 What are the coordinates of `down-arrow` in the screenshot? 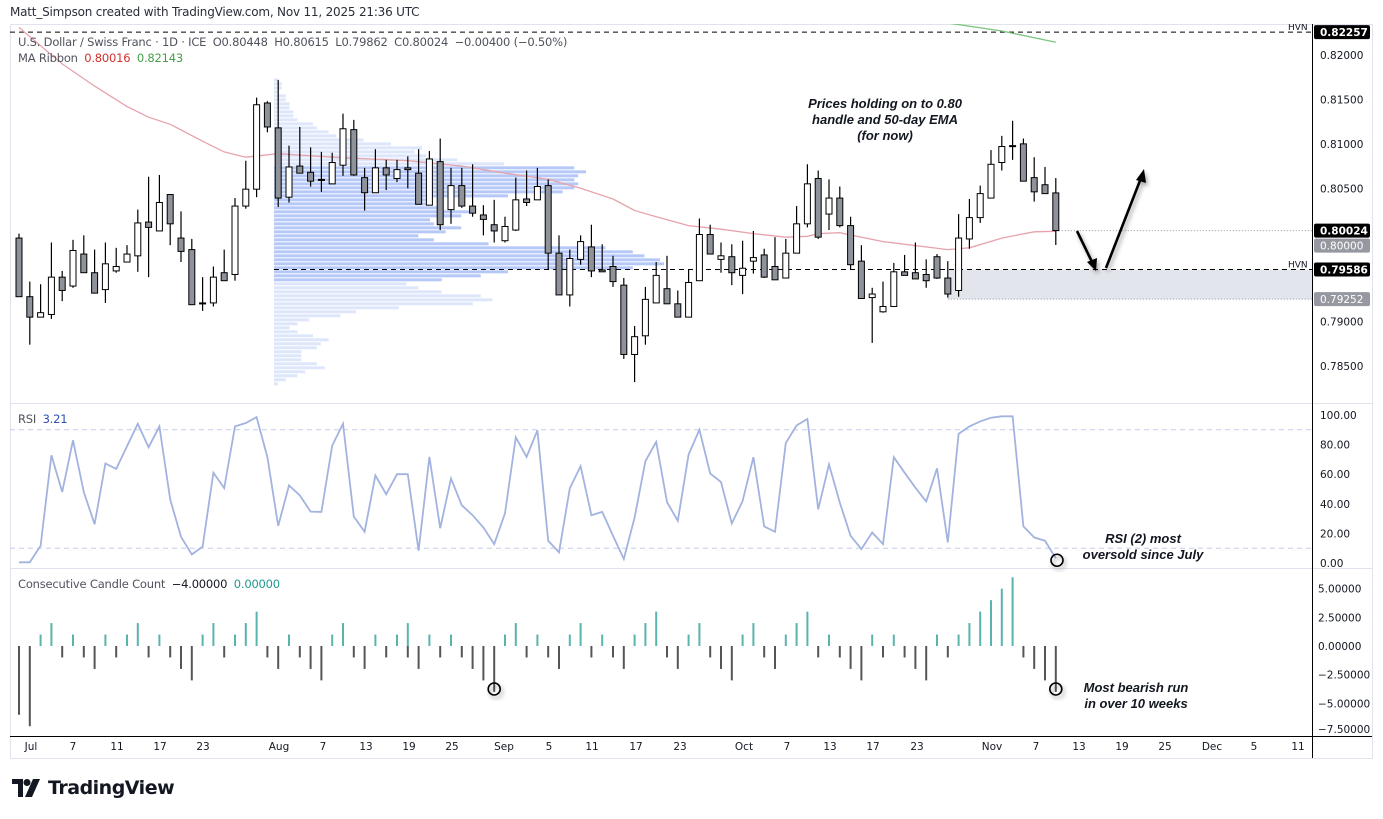 It's located at (1085, 247).